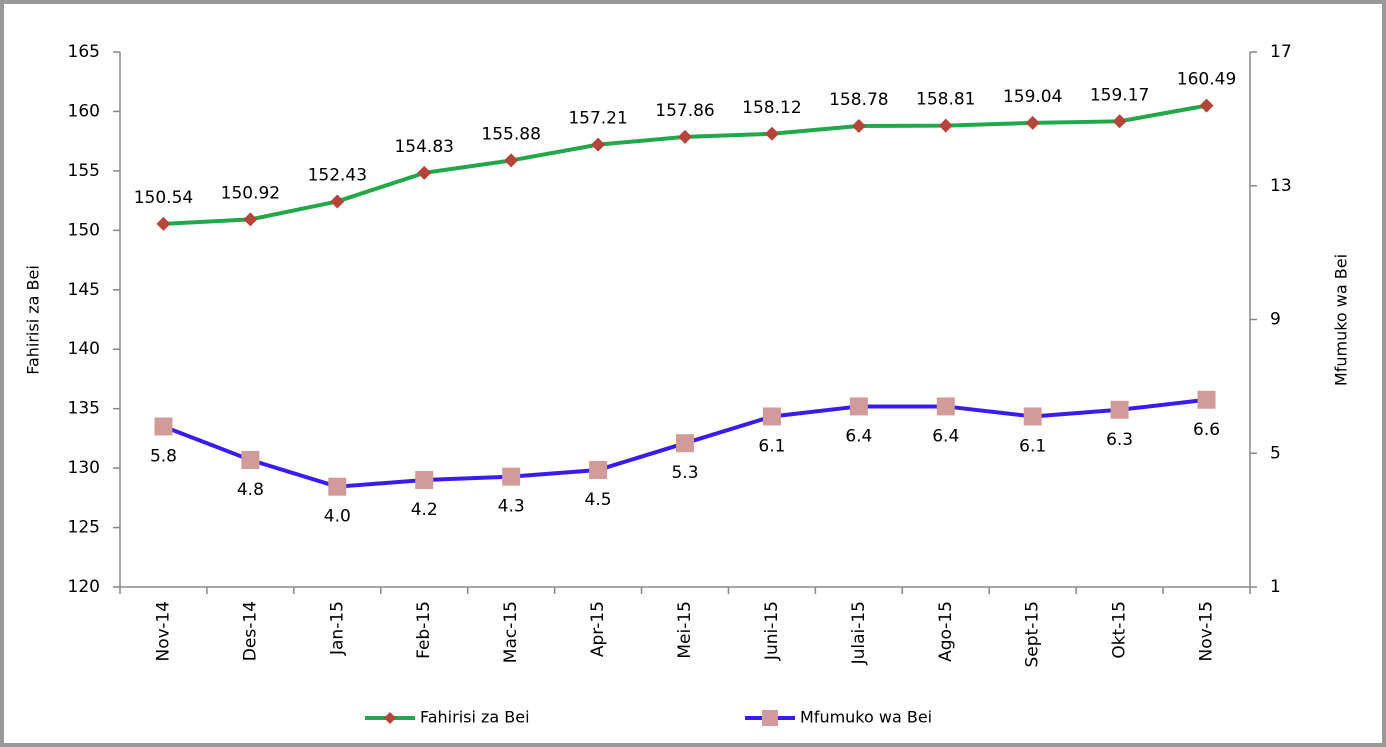  I want to click on y-tick-label: 130, so click(84, 468).